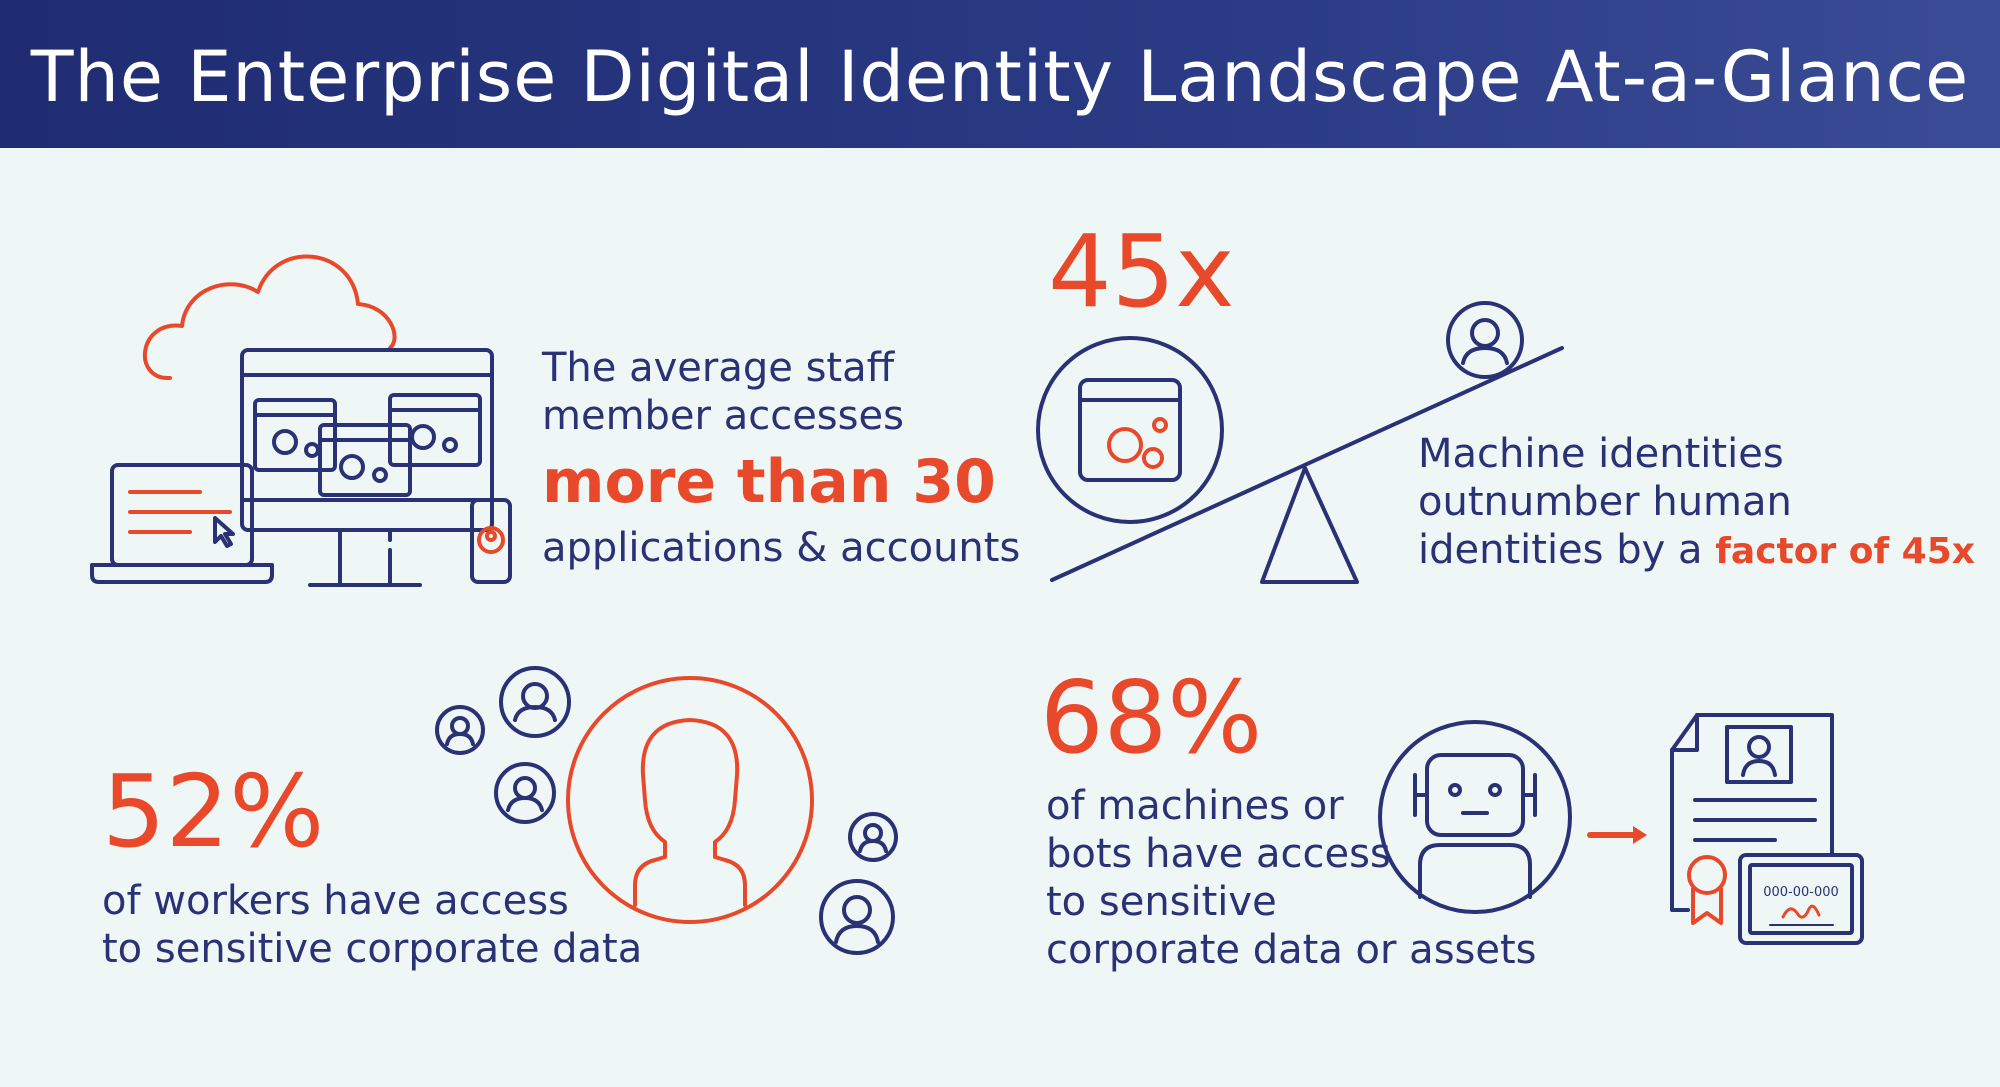 This screenshot has height=1087, width=2000. Describe the element at coordinates (781, 548) in the screenshot. I see `apps-line-3: applications & accounts` at that location.